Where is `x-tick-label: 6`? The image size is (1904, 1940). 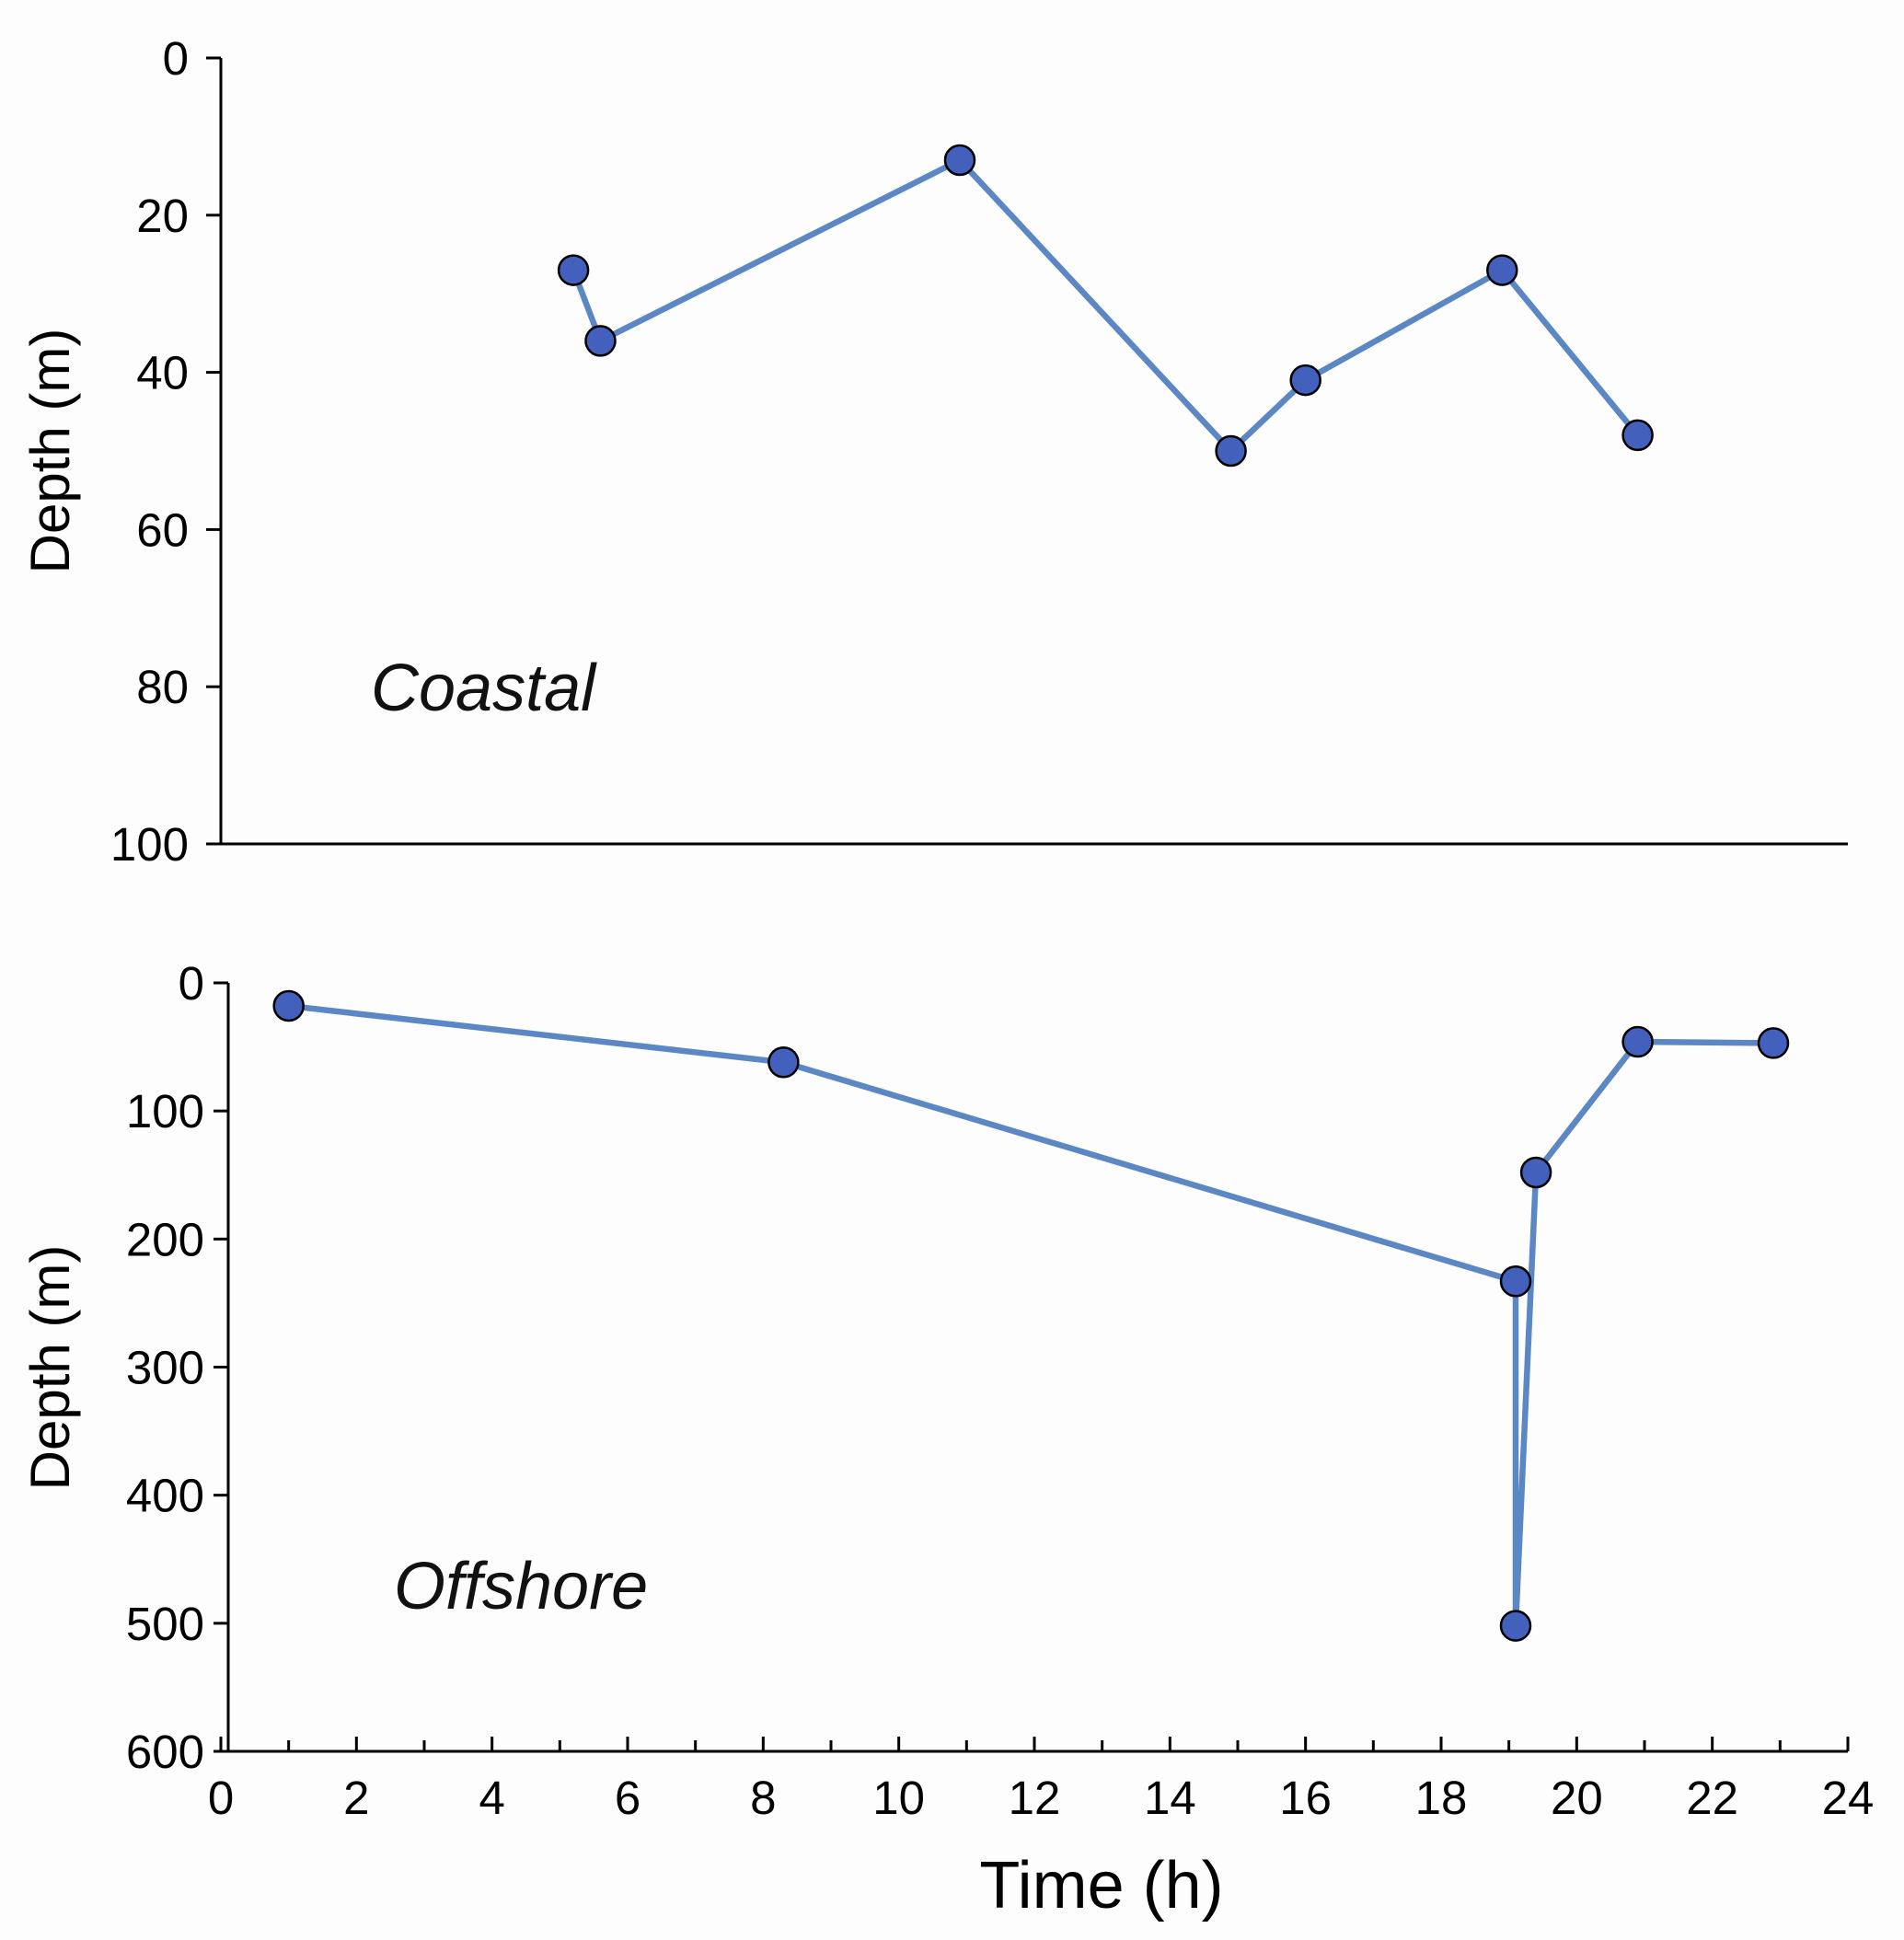
x-tick-label: 6 is located at coordinates (627, 1798).